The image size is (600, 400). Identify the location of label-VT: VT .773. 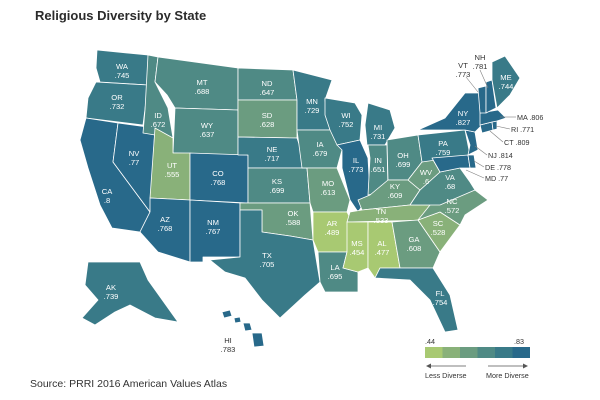
(463, 70).